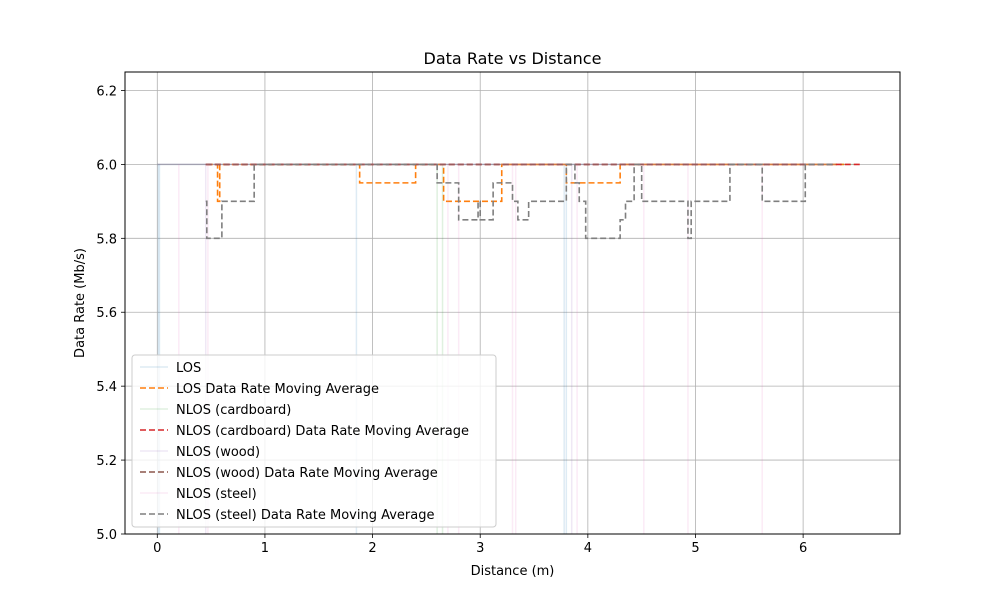  What do you see at coordinates (305, 515) in the screenshot?
I see `legend-label: NLOS (steel) Data Rate Moving Average` at bounding box center [305, 515].